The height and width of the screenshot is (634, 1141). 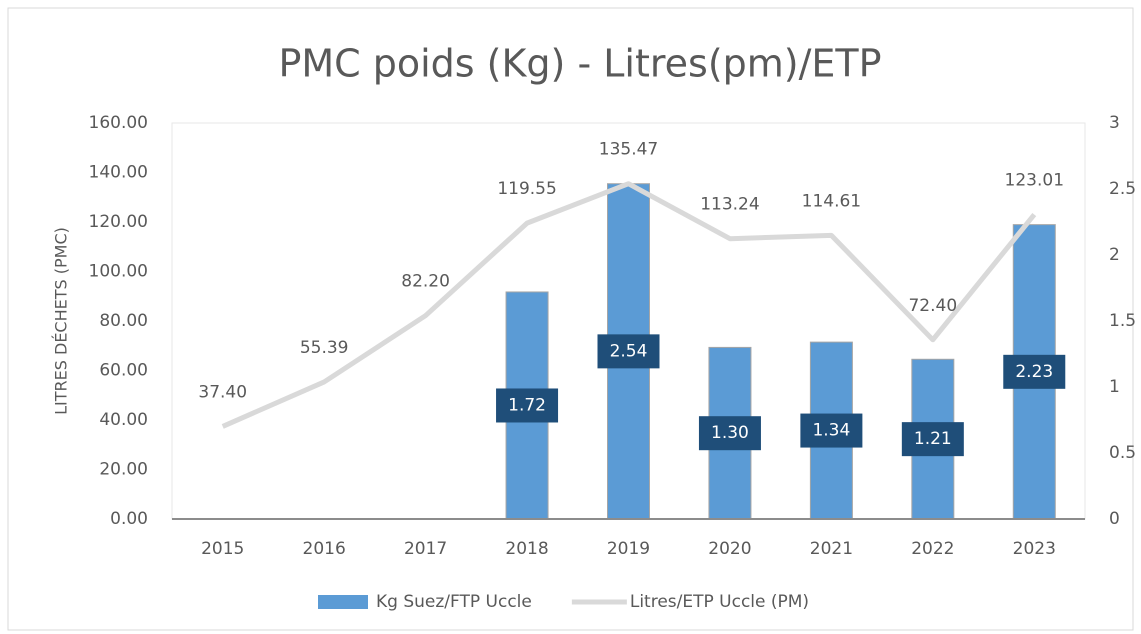 What do you see at coordinates (222, 392) in the screenshot?
I see `data-label: 37.40` at bounding box center [222, 392].